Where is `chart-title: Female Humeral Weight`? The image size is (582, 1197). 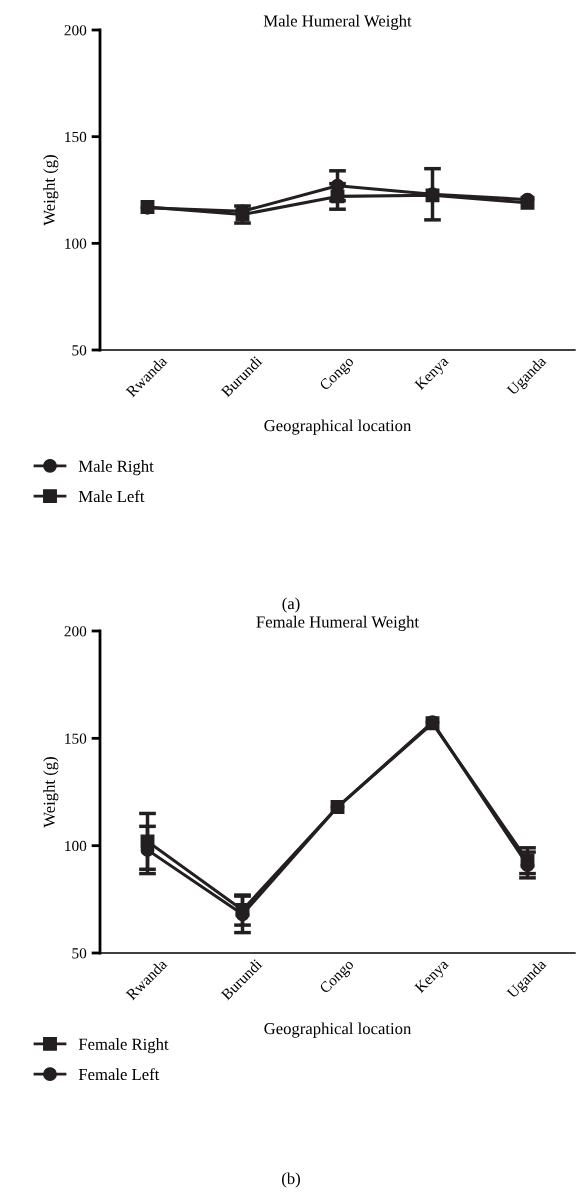
chart-title: Female Humeral Weight is located at coordinates (337, 623).